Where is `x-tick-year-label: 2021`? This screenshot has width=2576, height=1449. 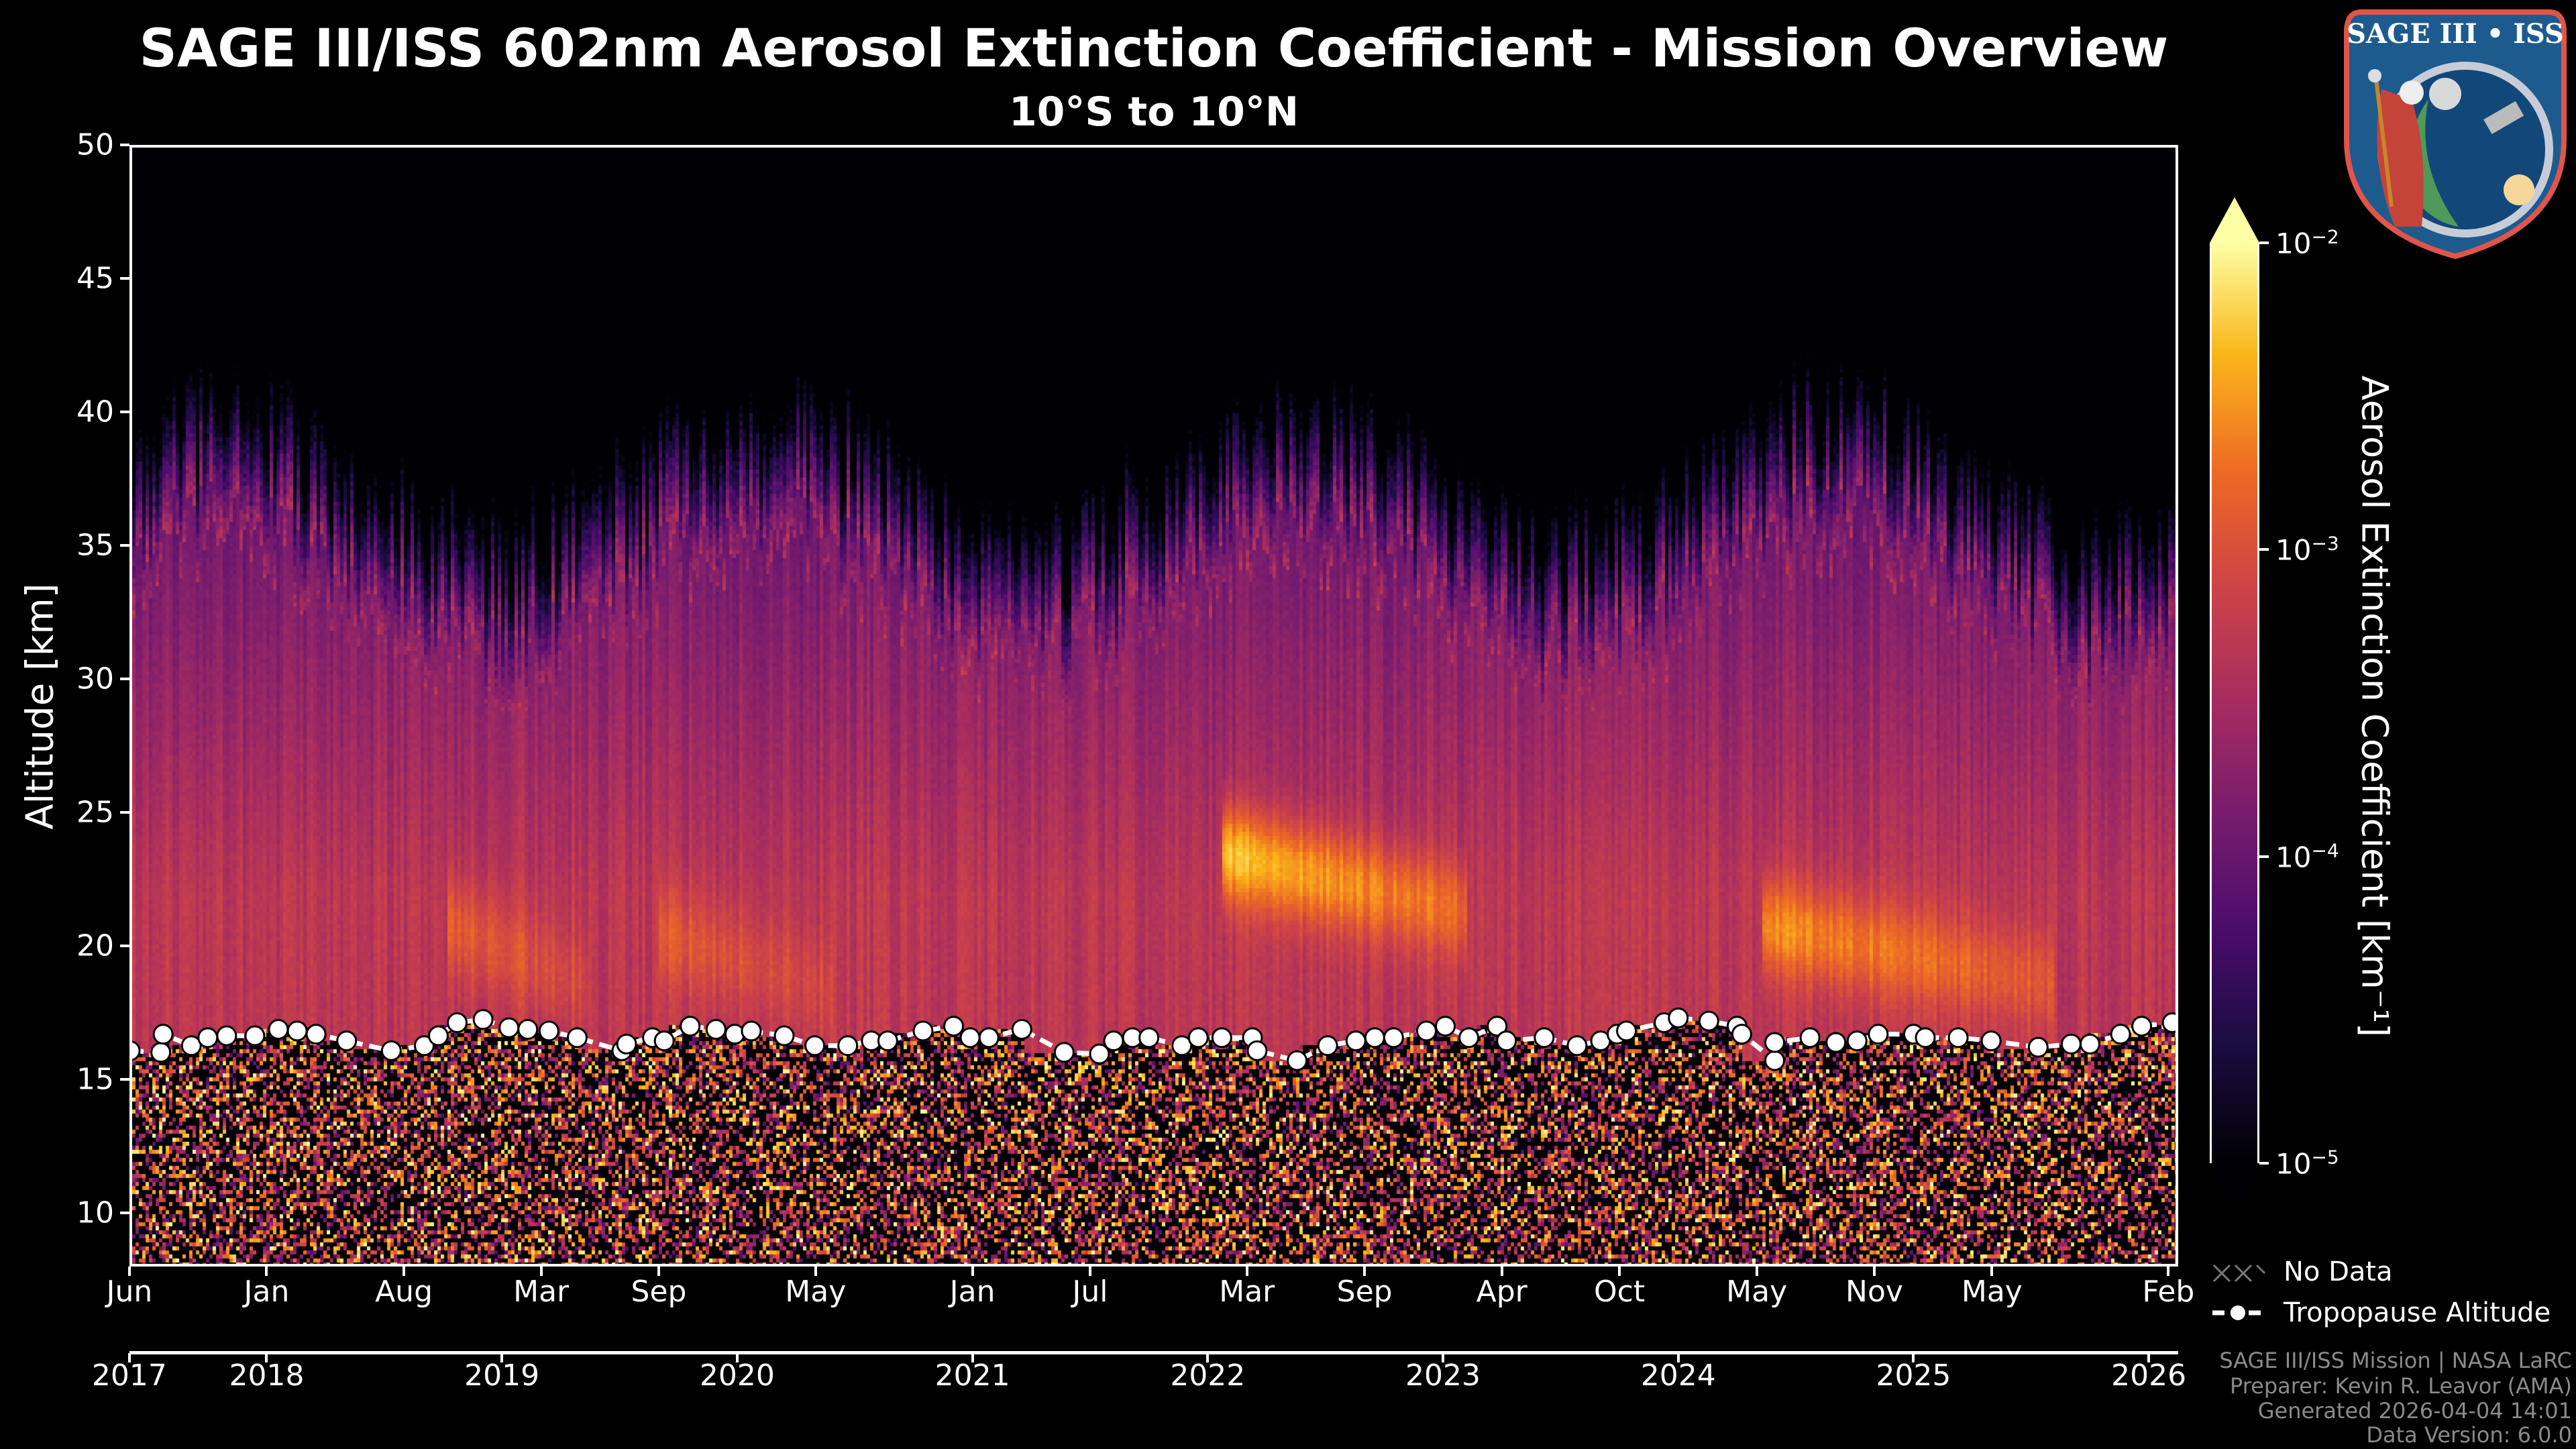
x-tick-year-label: 2021 is located at coordinates (972, 1375).